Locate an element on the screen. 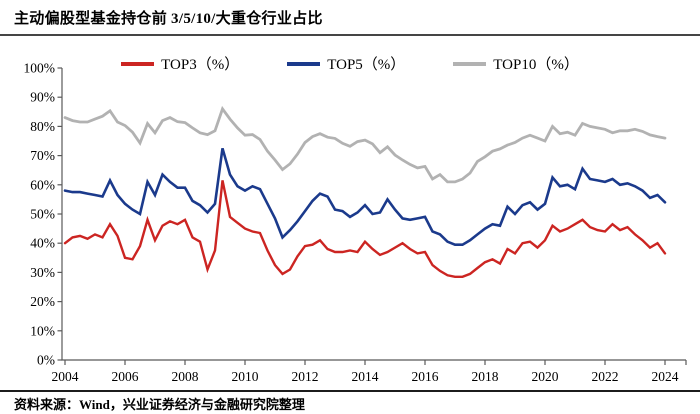 The width and height of the screenshot is (700, 414). chart-title: 主动偏股型基金持仓前 3/5/10/大重仓行业占比 is located at coordinates (168, 19).